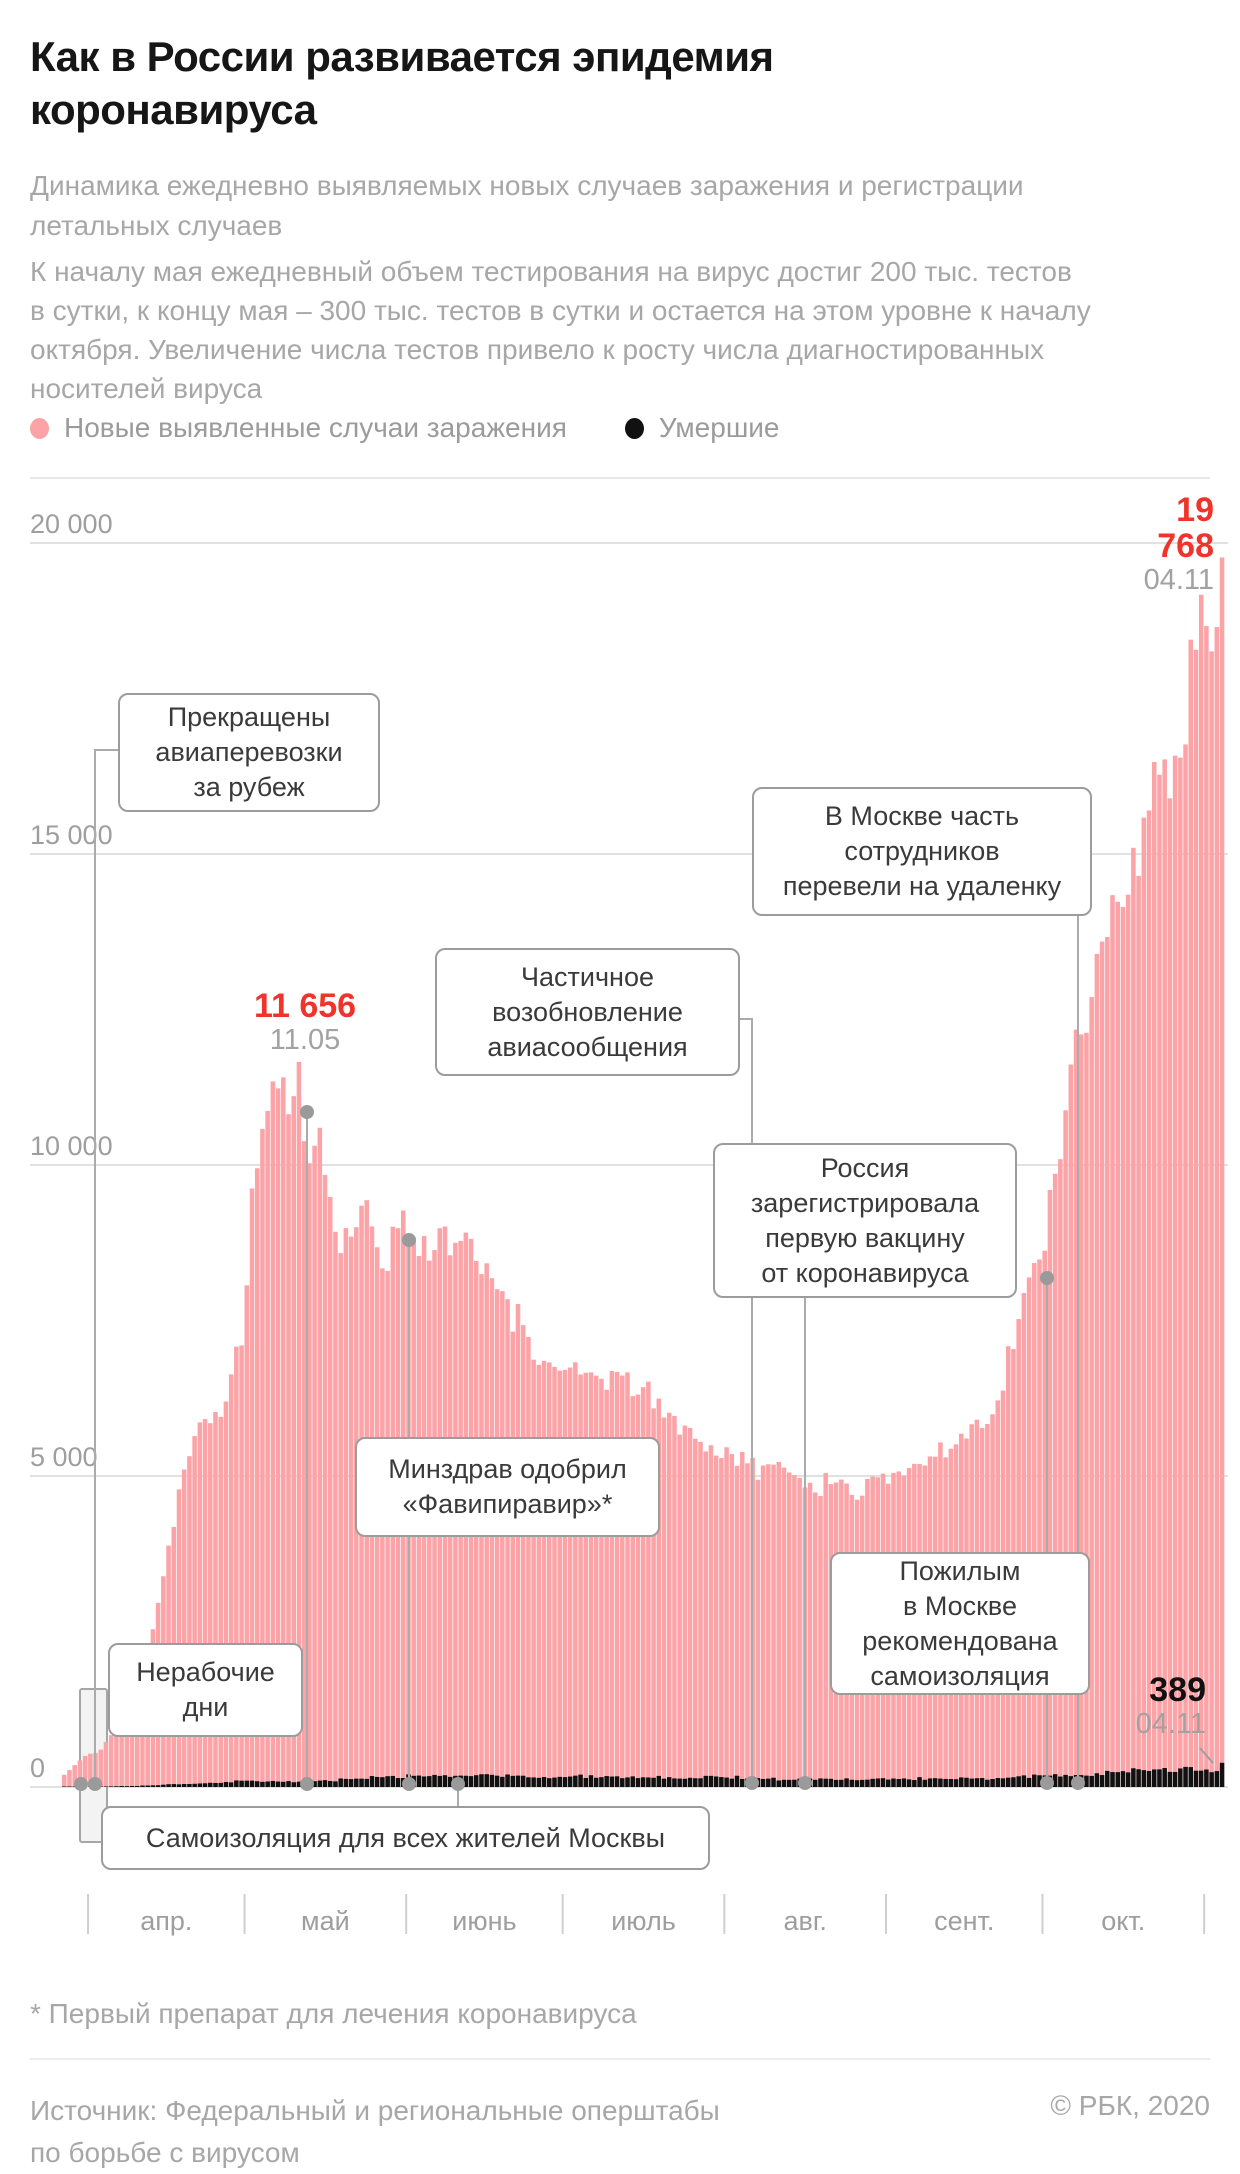 This screenshot has height=2174, width=1240. Describe the element at coordinates (71, 1146) in the screenshot. I see `y-axis-label-10000: 10 000` at that location.